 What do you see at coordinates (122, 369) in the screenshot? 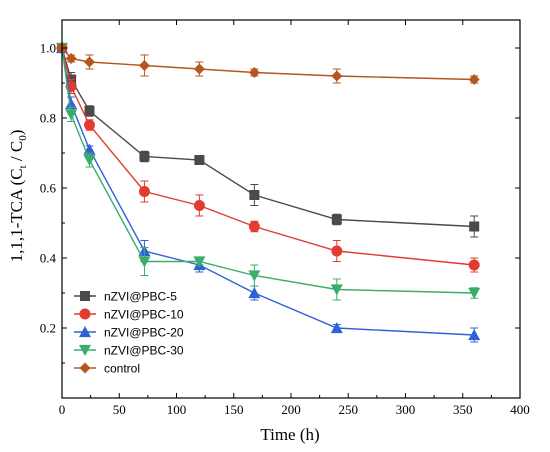
I see `legend-label: control` at bounding box center [122, 369].